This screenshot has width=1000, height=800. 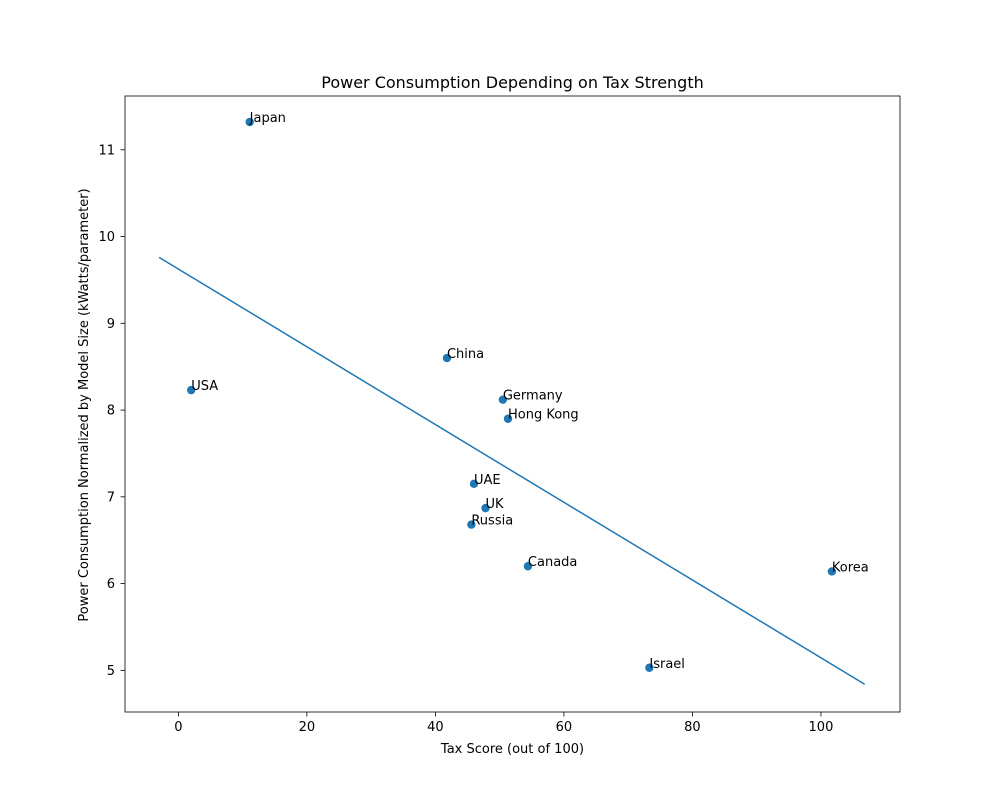 I want to click on point-label: Korea, so click(x=850, y=567).